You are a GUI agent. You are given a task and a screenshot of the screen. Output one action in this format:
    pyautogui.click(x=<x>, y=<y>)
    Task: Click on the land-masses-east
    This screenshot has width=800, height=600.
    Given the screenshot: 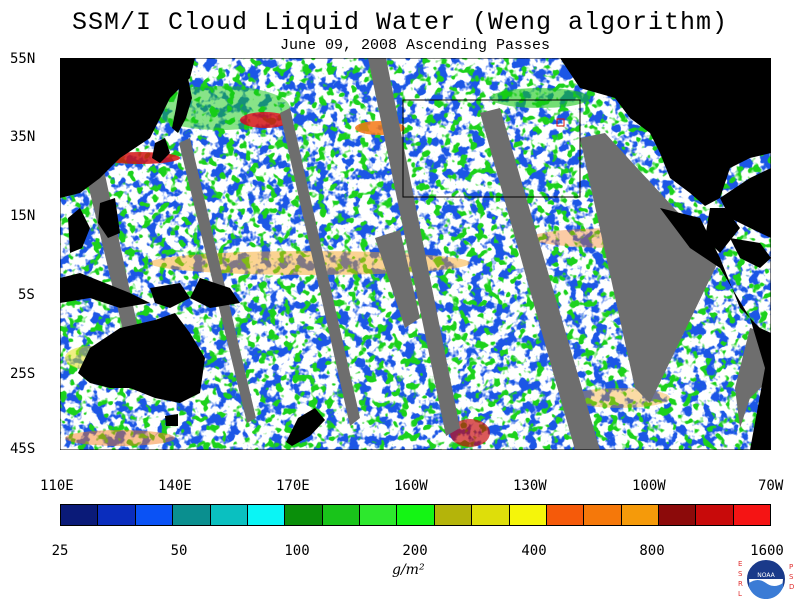 What is the action you would take?
    pyautogui.click(x=745, y=218)
    